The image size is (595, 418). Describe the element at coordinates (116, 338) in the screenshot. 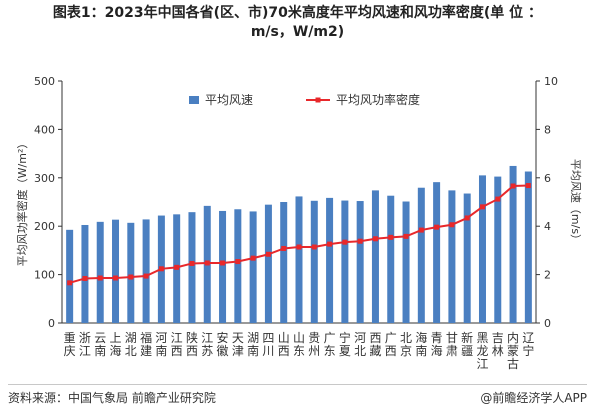

I see `x-category-label: 上` at that location.